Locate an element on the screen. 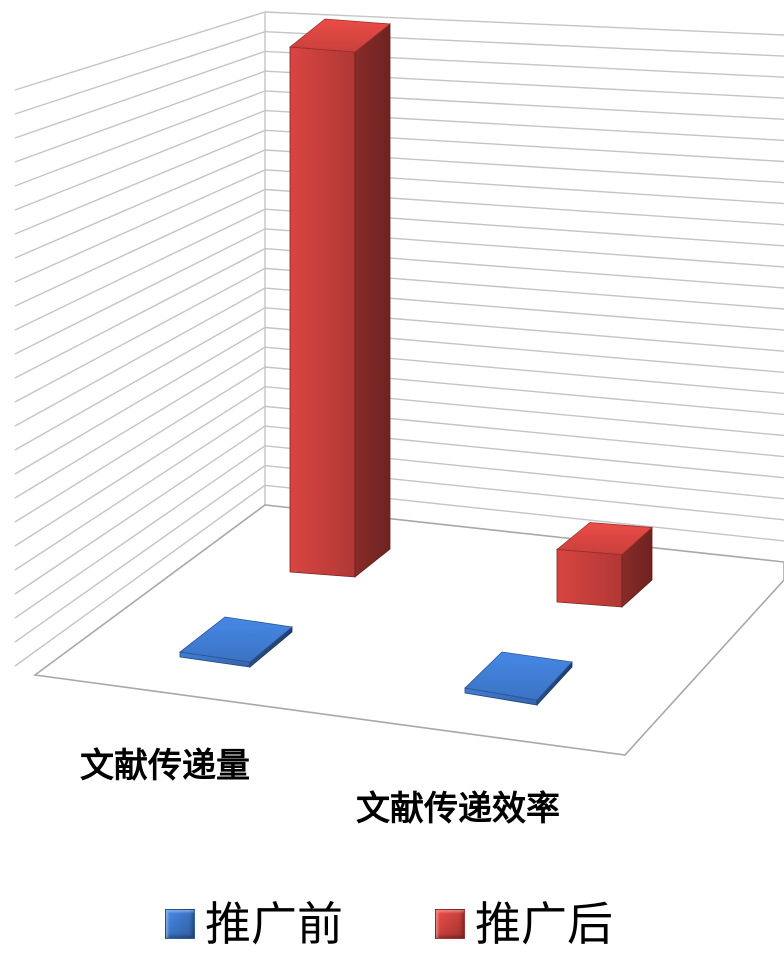  legend-item-series-2: 推广后 is located at coordinates (524, 924).